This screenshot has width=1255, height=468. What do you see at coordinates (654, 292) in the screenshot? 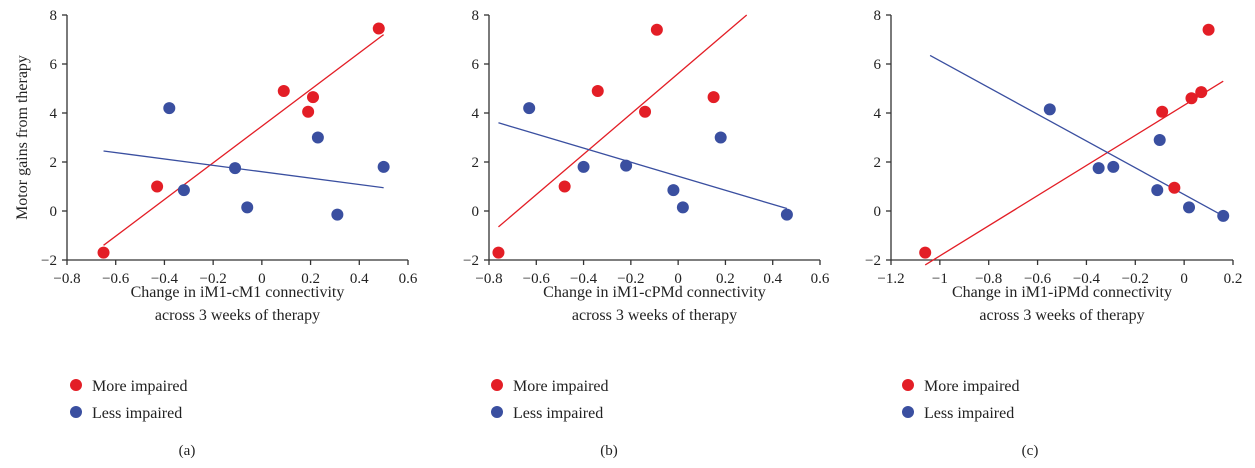
I see `x-axis-label-line-1: Change in iM1-cPMd connectivity` at bounding box center [654, 292].